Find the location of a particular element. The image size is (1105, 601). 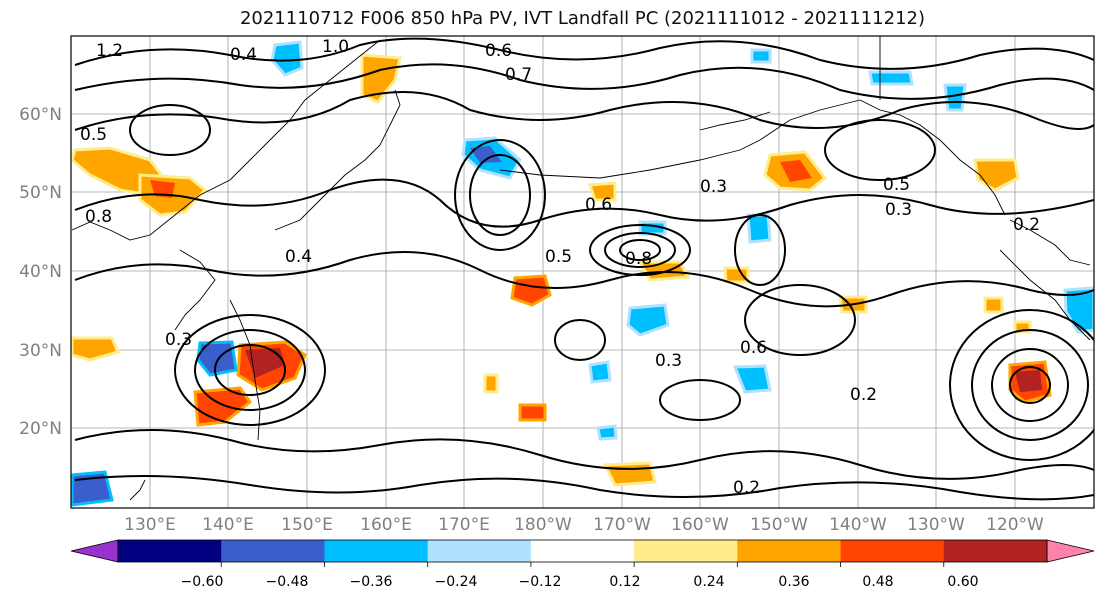

lat-label: 50°N is located at coordinates (40, 193).